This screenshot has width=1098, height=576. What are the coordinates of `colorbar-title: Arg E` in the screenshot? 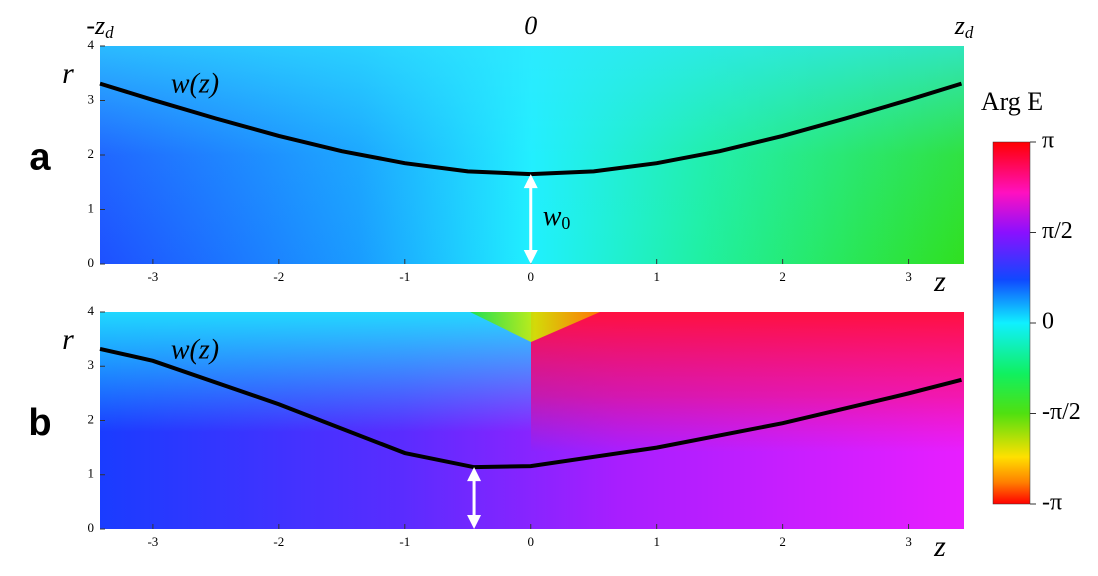 It's located at (1012, 101).